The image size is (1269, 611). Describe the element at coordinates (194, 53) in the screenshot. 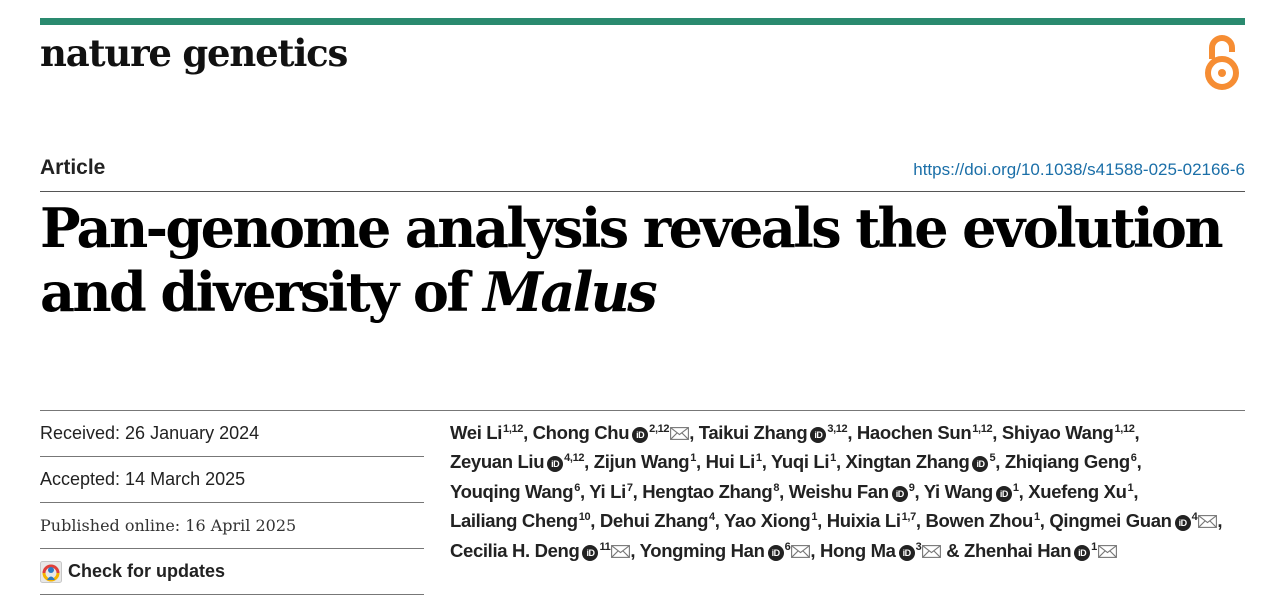

I see `journal-name: nature genetics` at that location.